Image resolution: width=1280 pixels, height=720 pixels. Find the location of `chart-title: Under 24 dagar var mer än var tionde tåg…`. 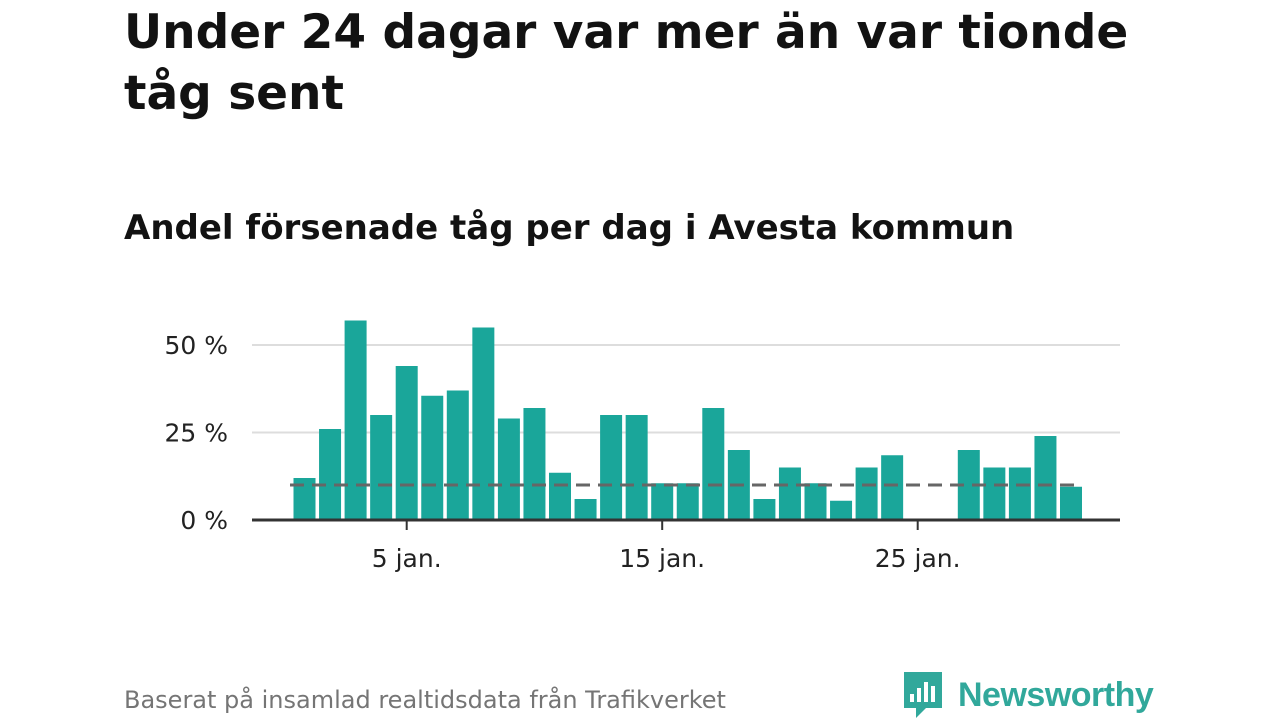

chart-title: Under 24 dagar var mer än var tionde tåg… is located at coordinates (626, 63).